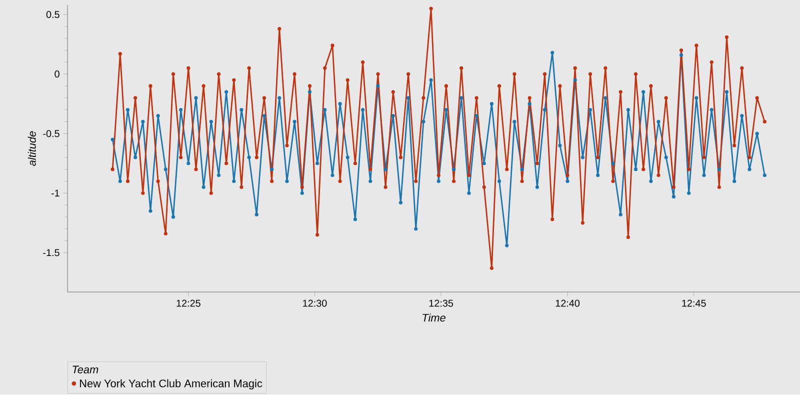 This screenshot has width=800, height=395. Describe the element at coordinates (694, 303) in the screenshot. I see `x-tick-label: 12:45` at that location.